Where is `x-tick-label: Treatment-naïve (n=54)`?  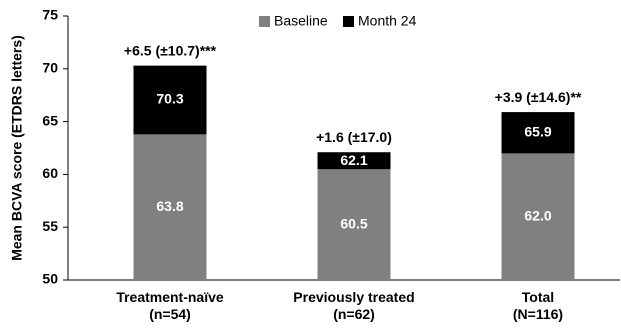
x-tick-label: Treatment-naïve (n=54) is located at coordinates (170, 305).